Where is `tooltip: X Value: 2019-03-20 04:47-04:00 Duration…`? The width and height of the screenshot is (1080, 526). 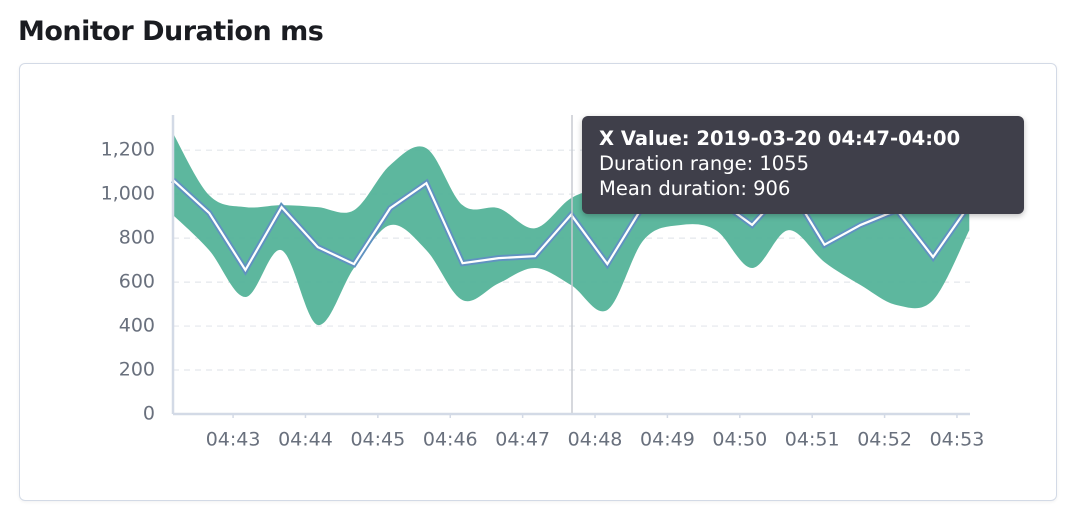
tooltip: X Value: 2019-03-20 04:47-04:00 Duration… is located at coordinates (803, 165).